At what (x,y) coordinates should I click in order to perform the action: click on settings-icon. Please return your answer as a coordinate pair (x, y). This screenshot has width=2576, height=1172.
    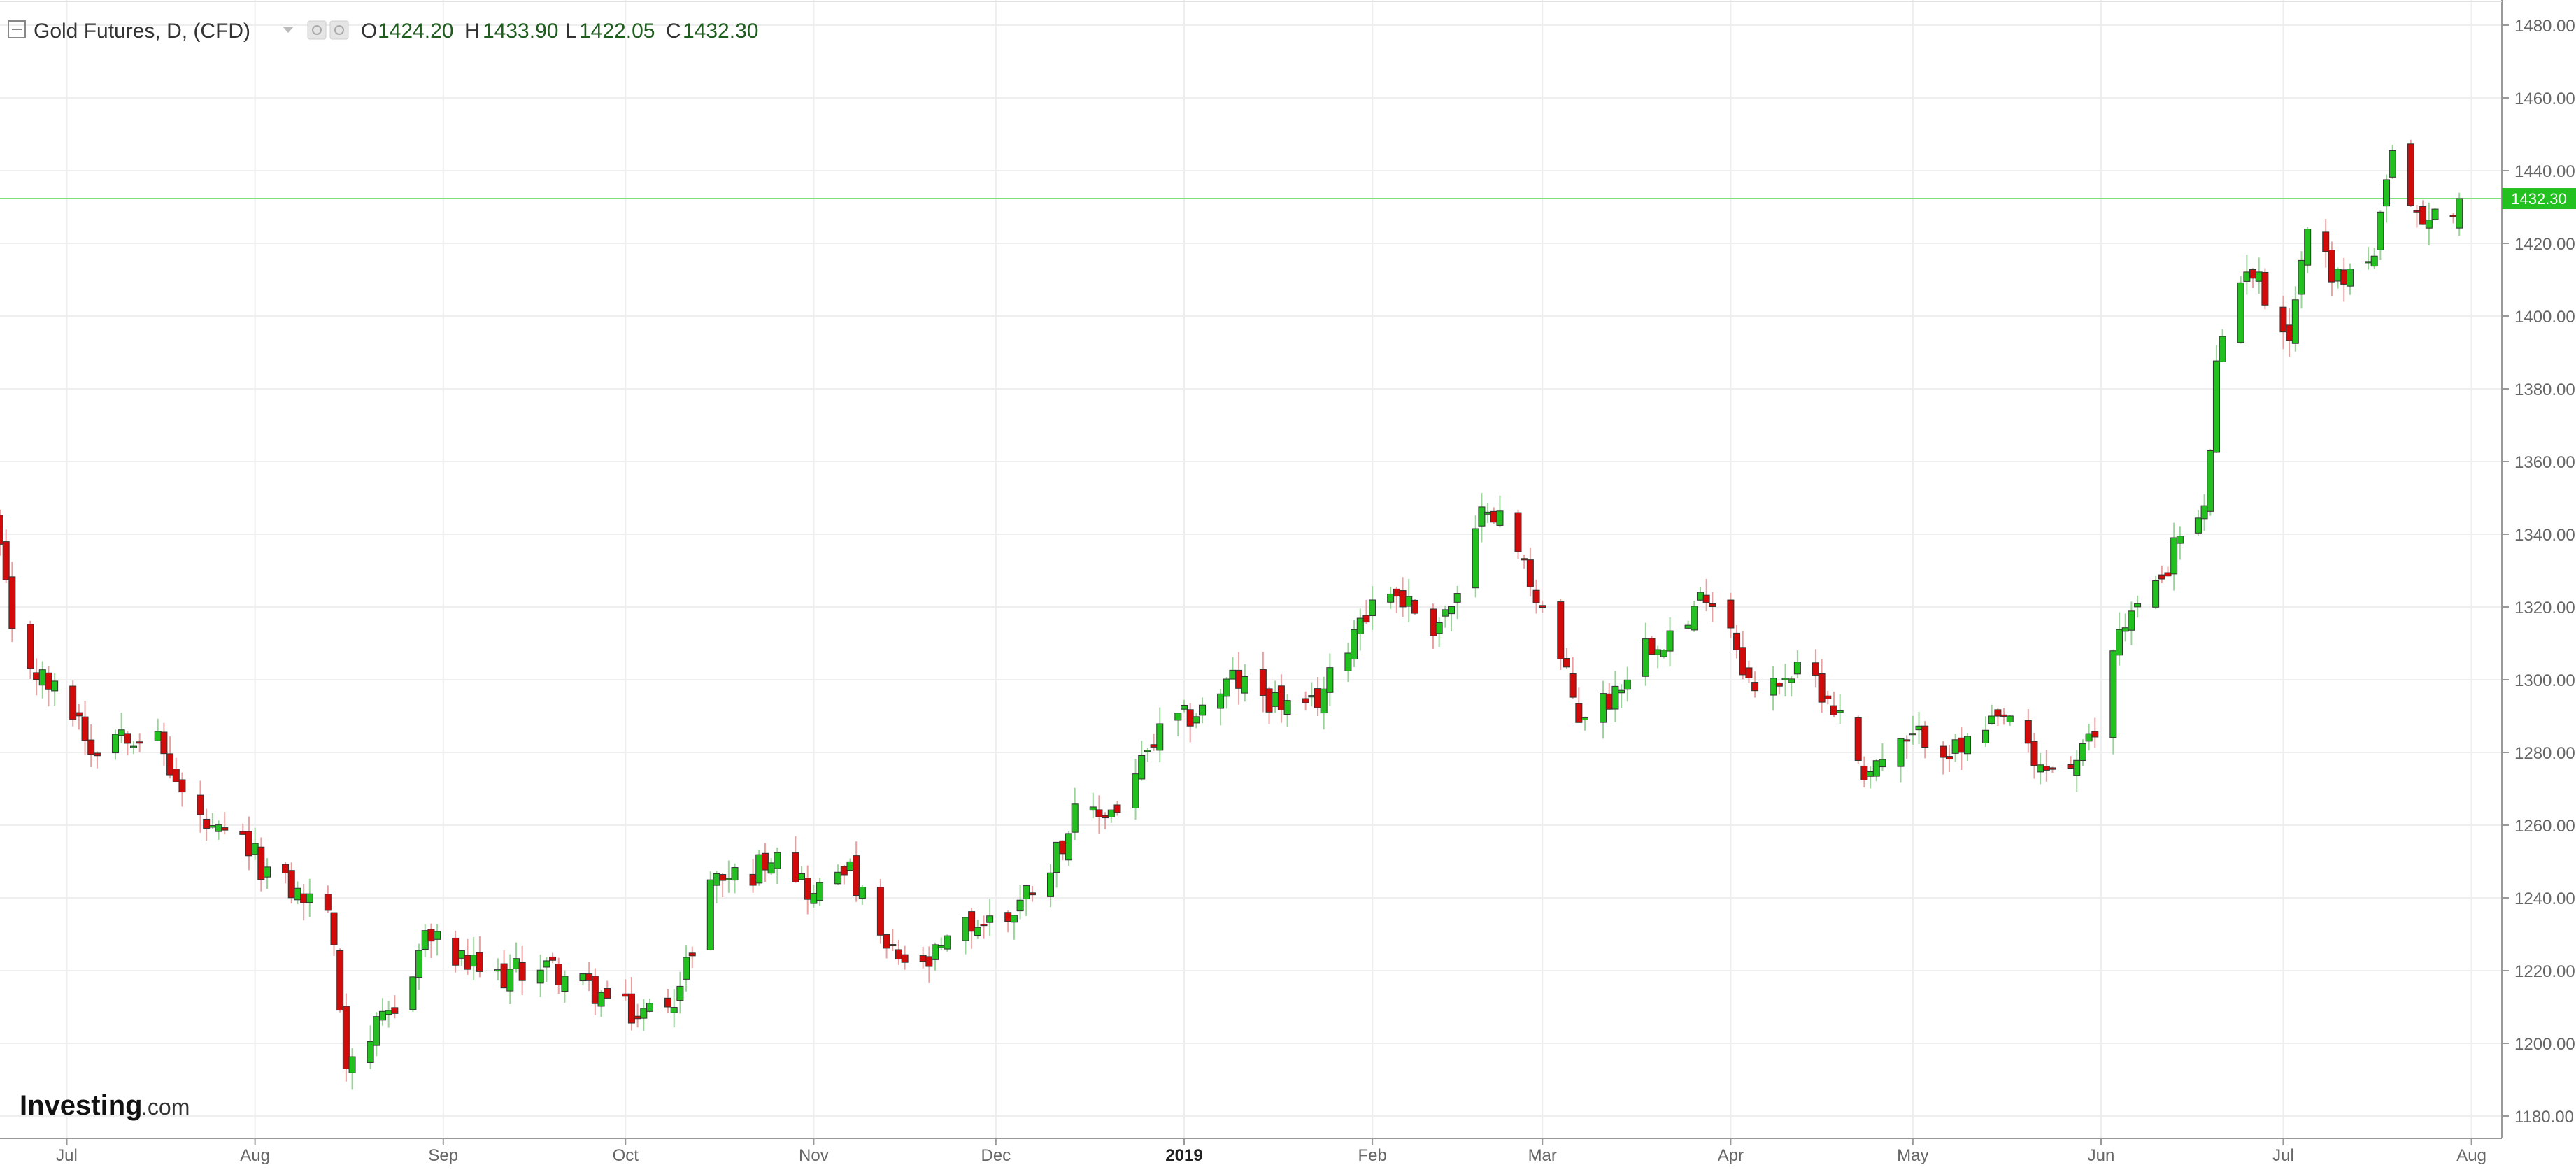
    Looking at the image, I should click on (317, 30).